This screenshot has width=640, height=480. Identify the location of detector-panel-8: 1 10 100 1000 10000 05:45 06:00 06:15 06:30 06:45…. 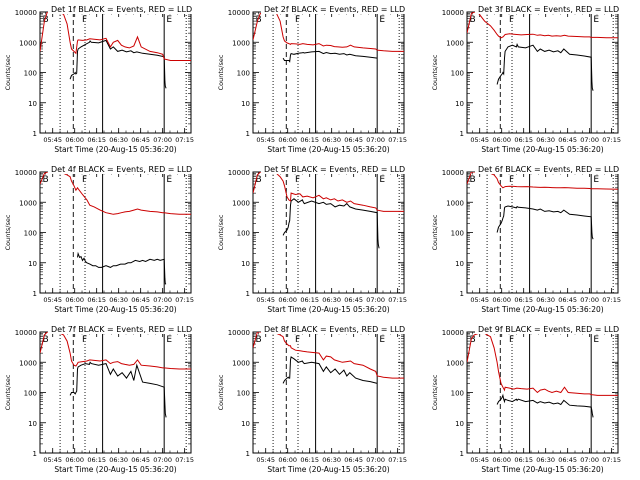
(312, 399).